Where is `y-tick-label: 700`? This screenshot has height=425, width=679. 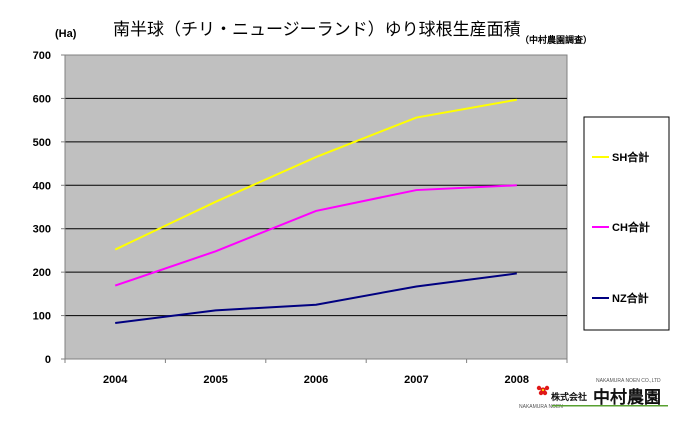 y-tick-label: 700 is located at coordinates (42, 56).